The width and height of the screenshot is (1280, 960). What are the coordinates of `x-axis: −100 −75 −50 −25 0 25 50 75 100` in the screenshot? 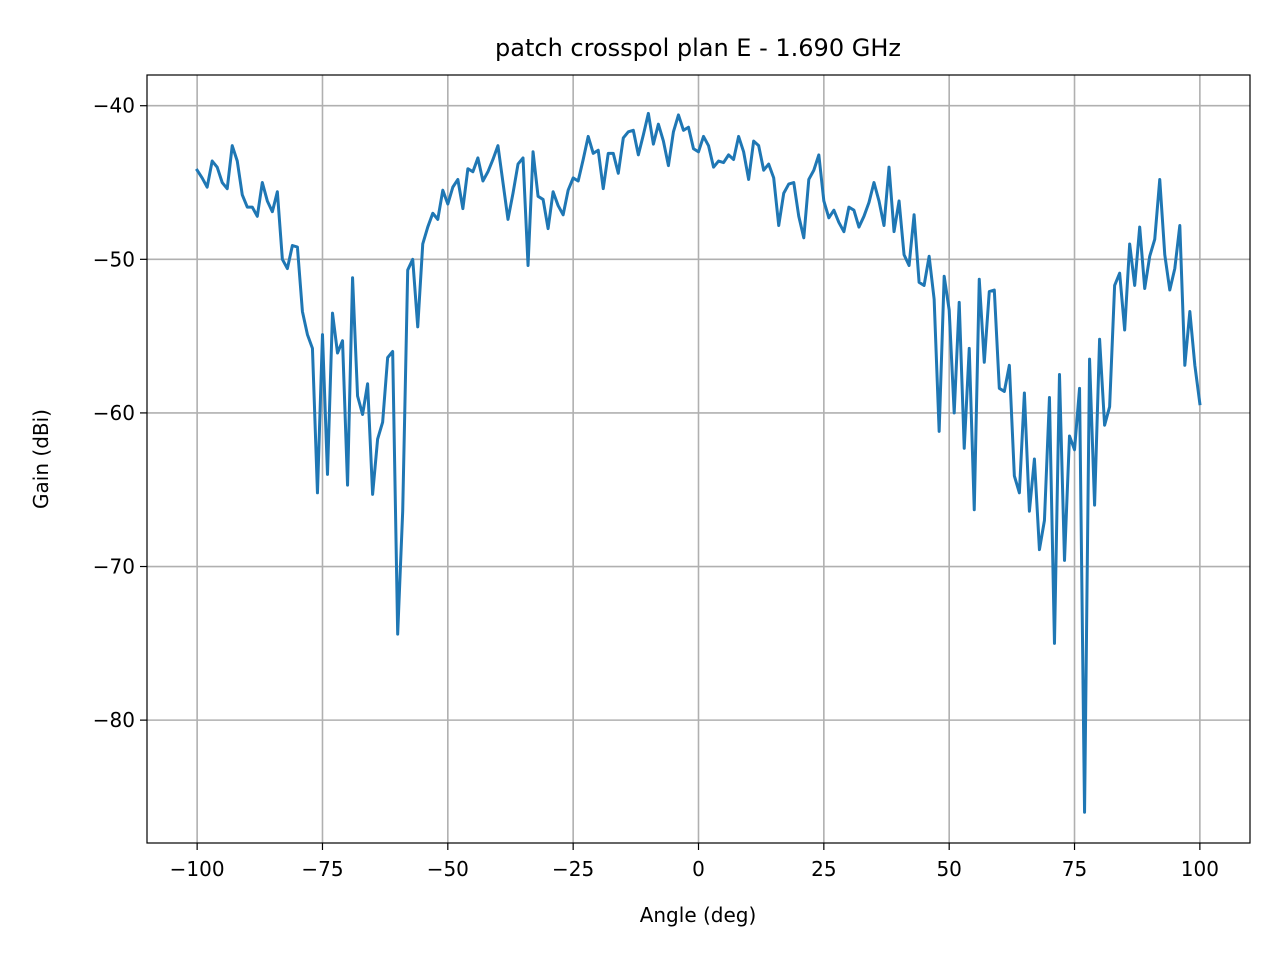 It's located at (694, 862).